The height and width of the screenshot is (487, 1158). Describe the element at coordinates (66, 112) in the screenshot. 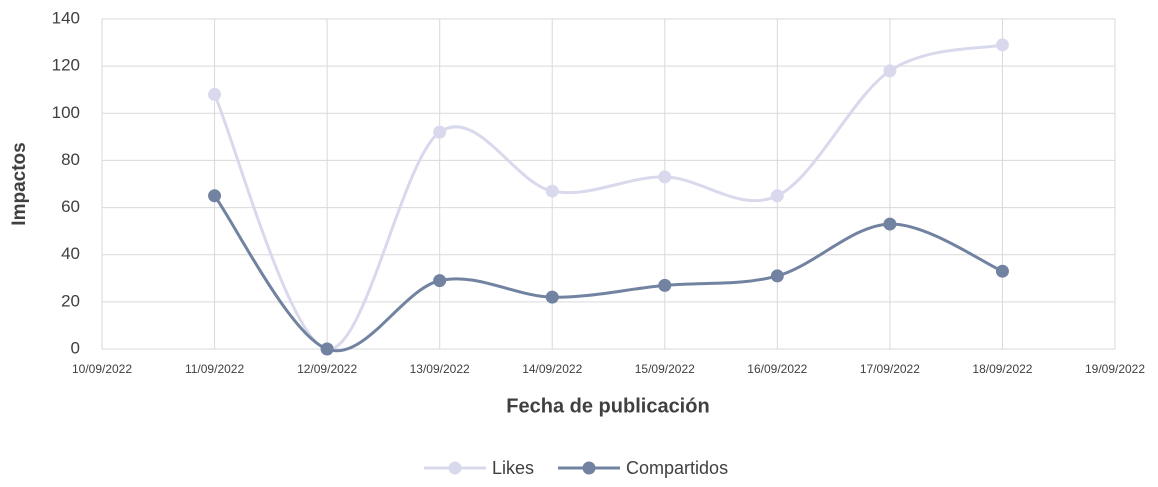

I see `y-tick-label: 100` at that location.